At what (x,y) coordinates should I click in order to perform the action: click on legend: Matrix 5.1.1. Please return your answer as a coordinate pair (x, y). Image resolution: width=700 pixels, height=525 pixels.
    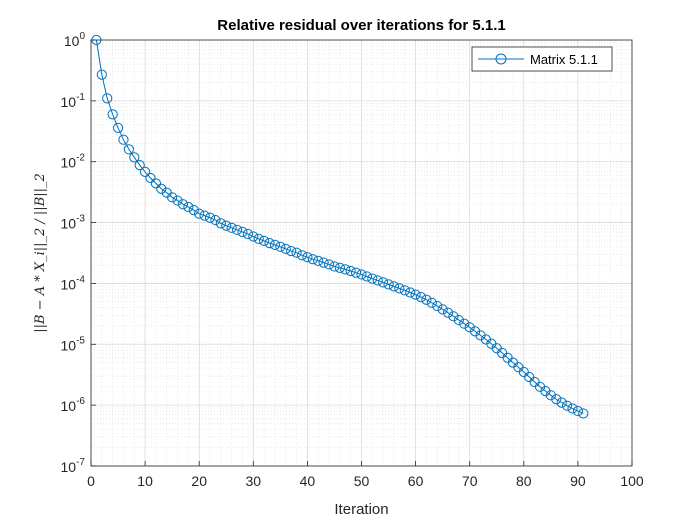
    Looking at the image, I should click on (542, 59).